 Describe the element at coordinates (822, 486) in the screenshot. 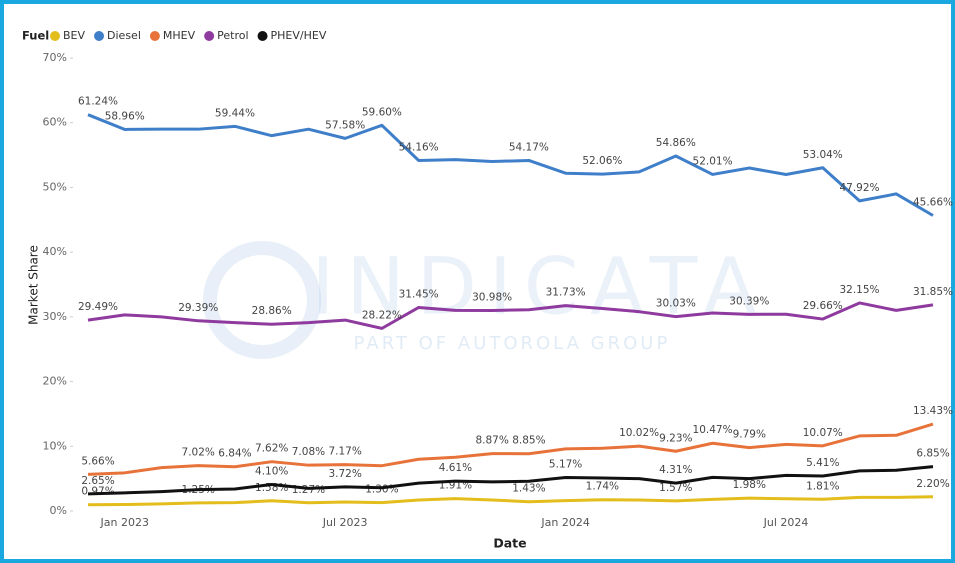

I see `data-label: 1.81%` at that location.